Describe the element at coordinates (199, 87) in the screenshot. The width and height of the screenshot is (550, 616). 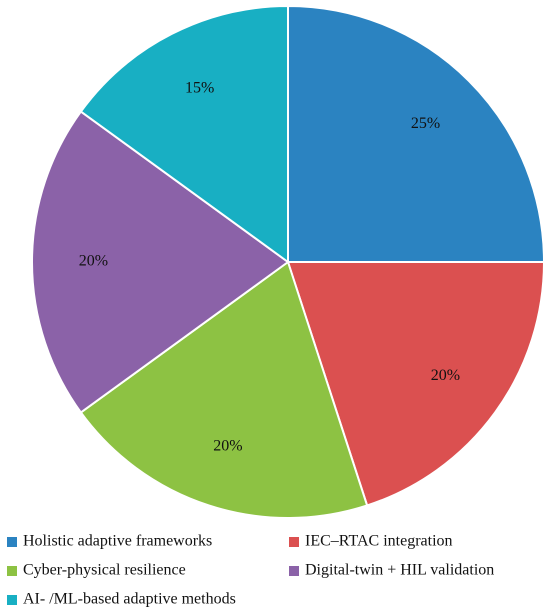
I see `slice-label-5: 15%` at that location.